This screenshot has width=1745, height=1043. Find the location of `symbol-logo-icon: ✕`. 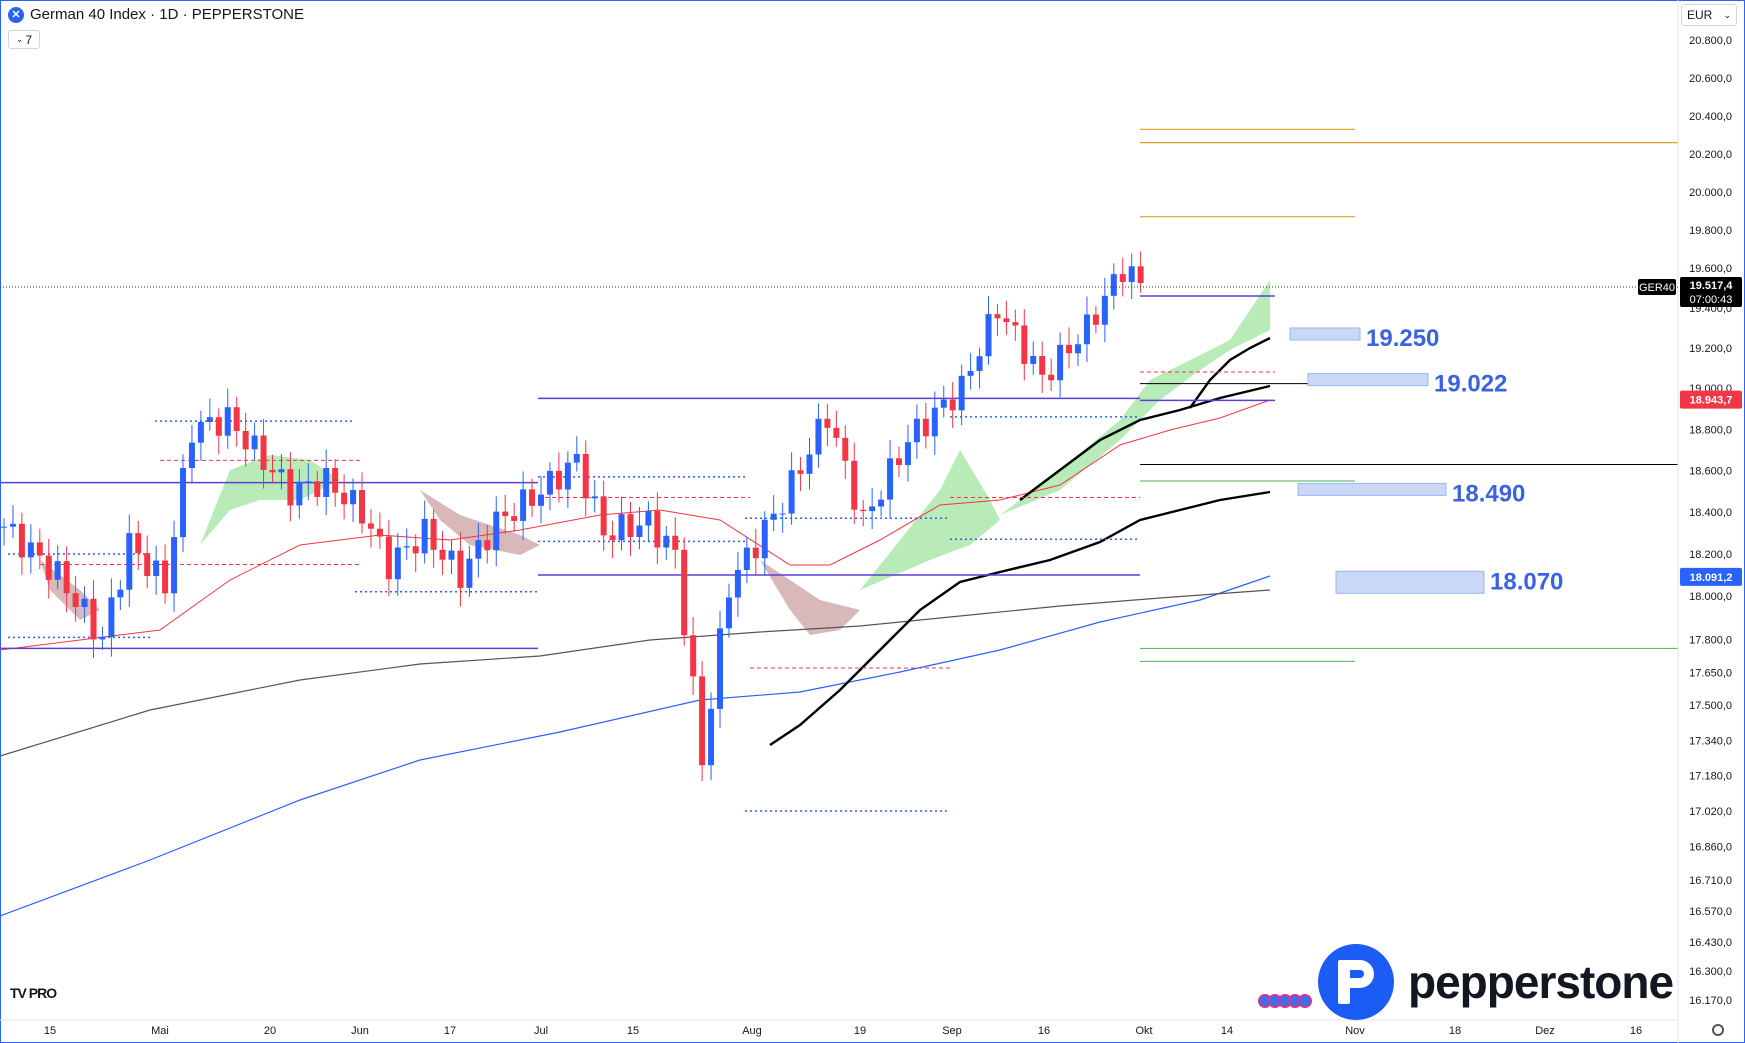

symbol-logo-icon: ✕ is located at coordinates (16, 14).